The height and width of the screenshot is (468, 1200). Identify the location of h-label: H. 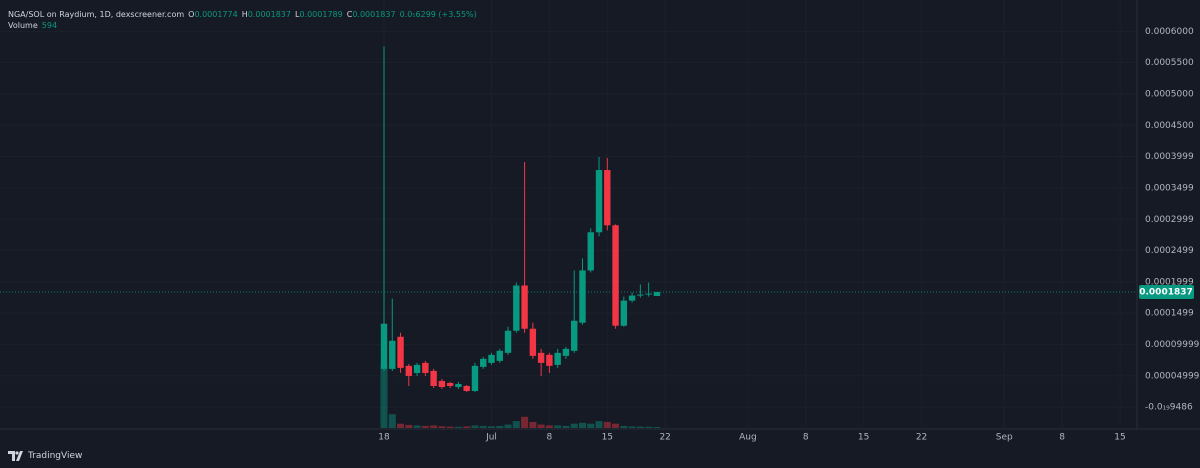
(244, 14).